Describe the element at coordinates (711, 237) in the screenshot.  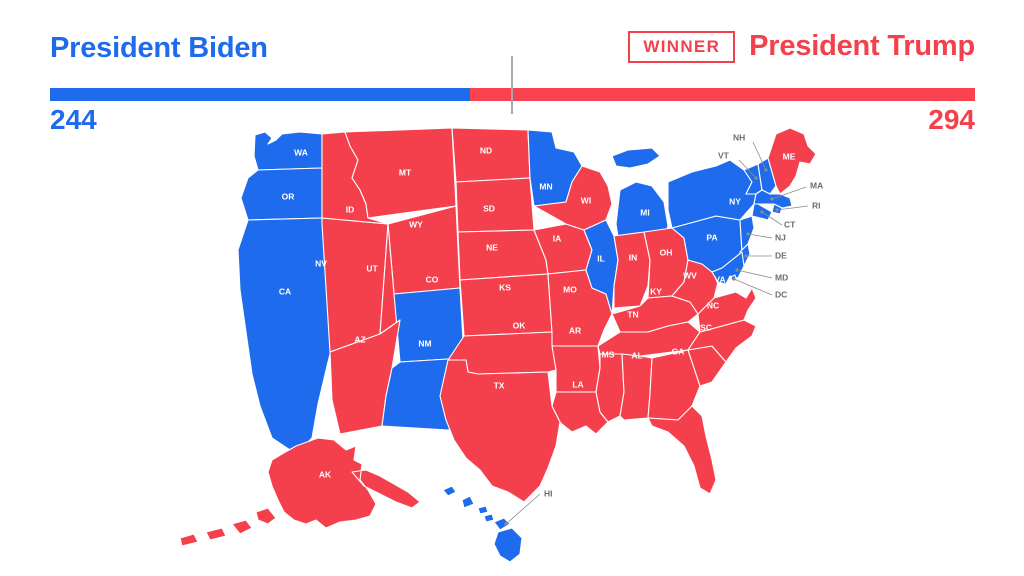
I see `map-label-PA: PA` at that location.